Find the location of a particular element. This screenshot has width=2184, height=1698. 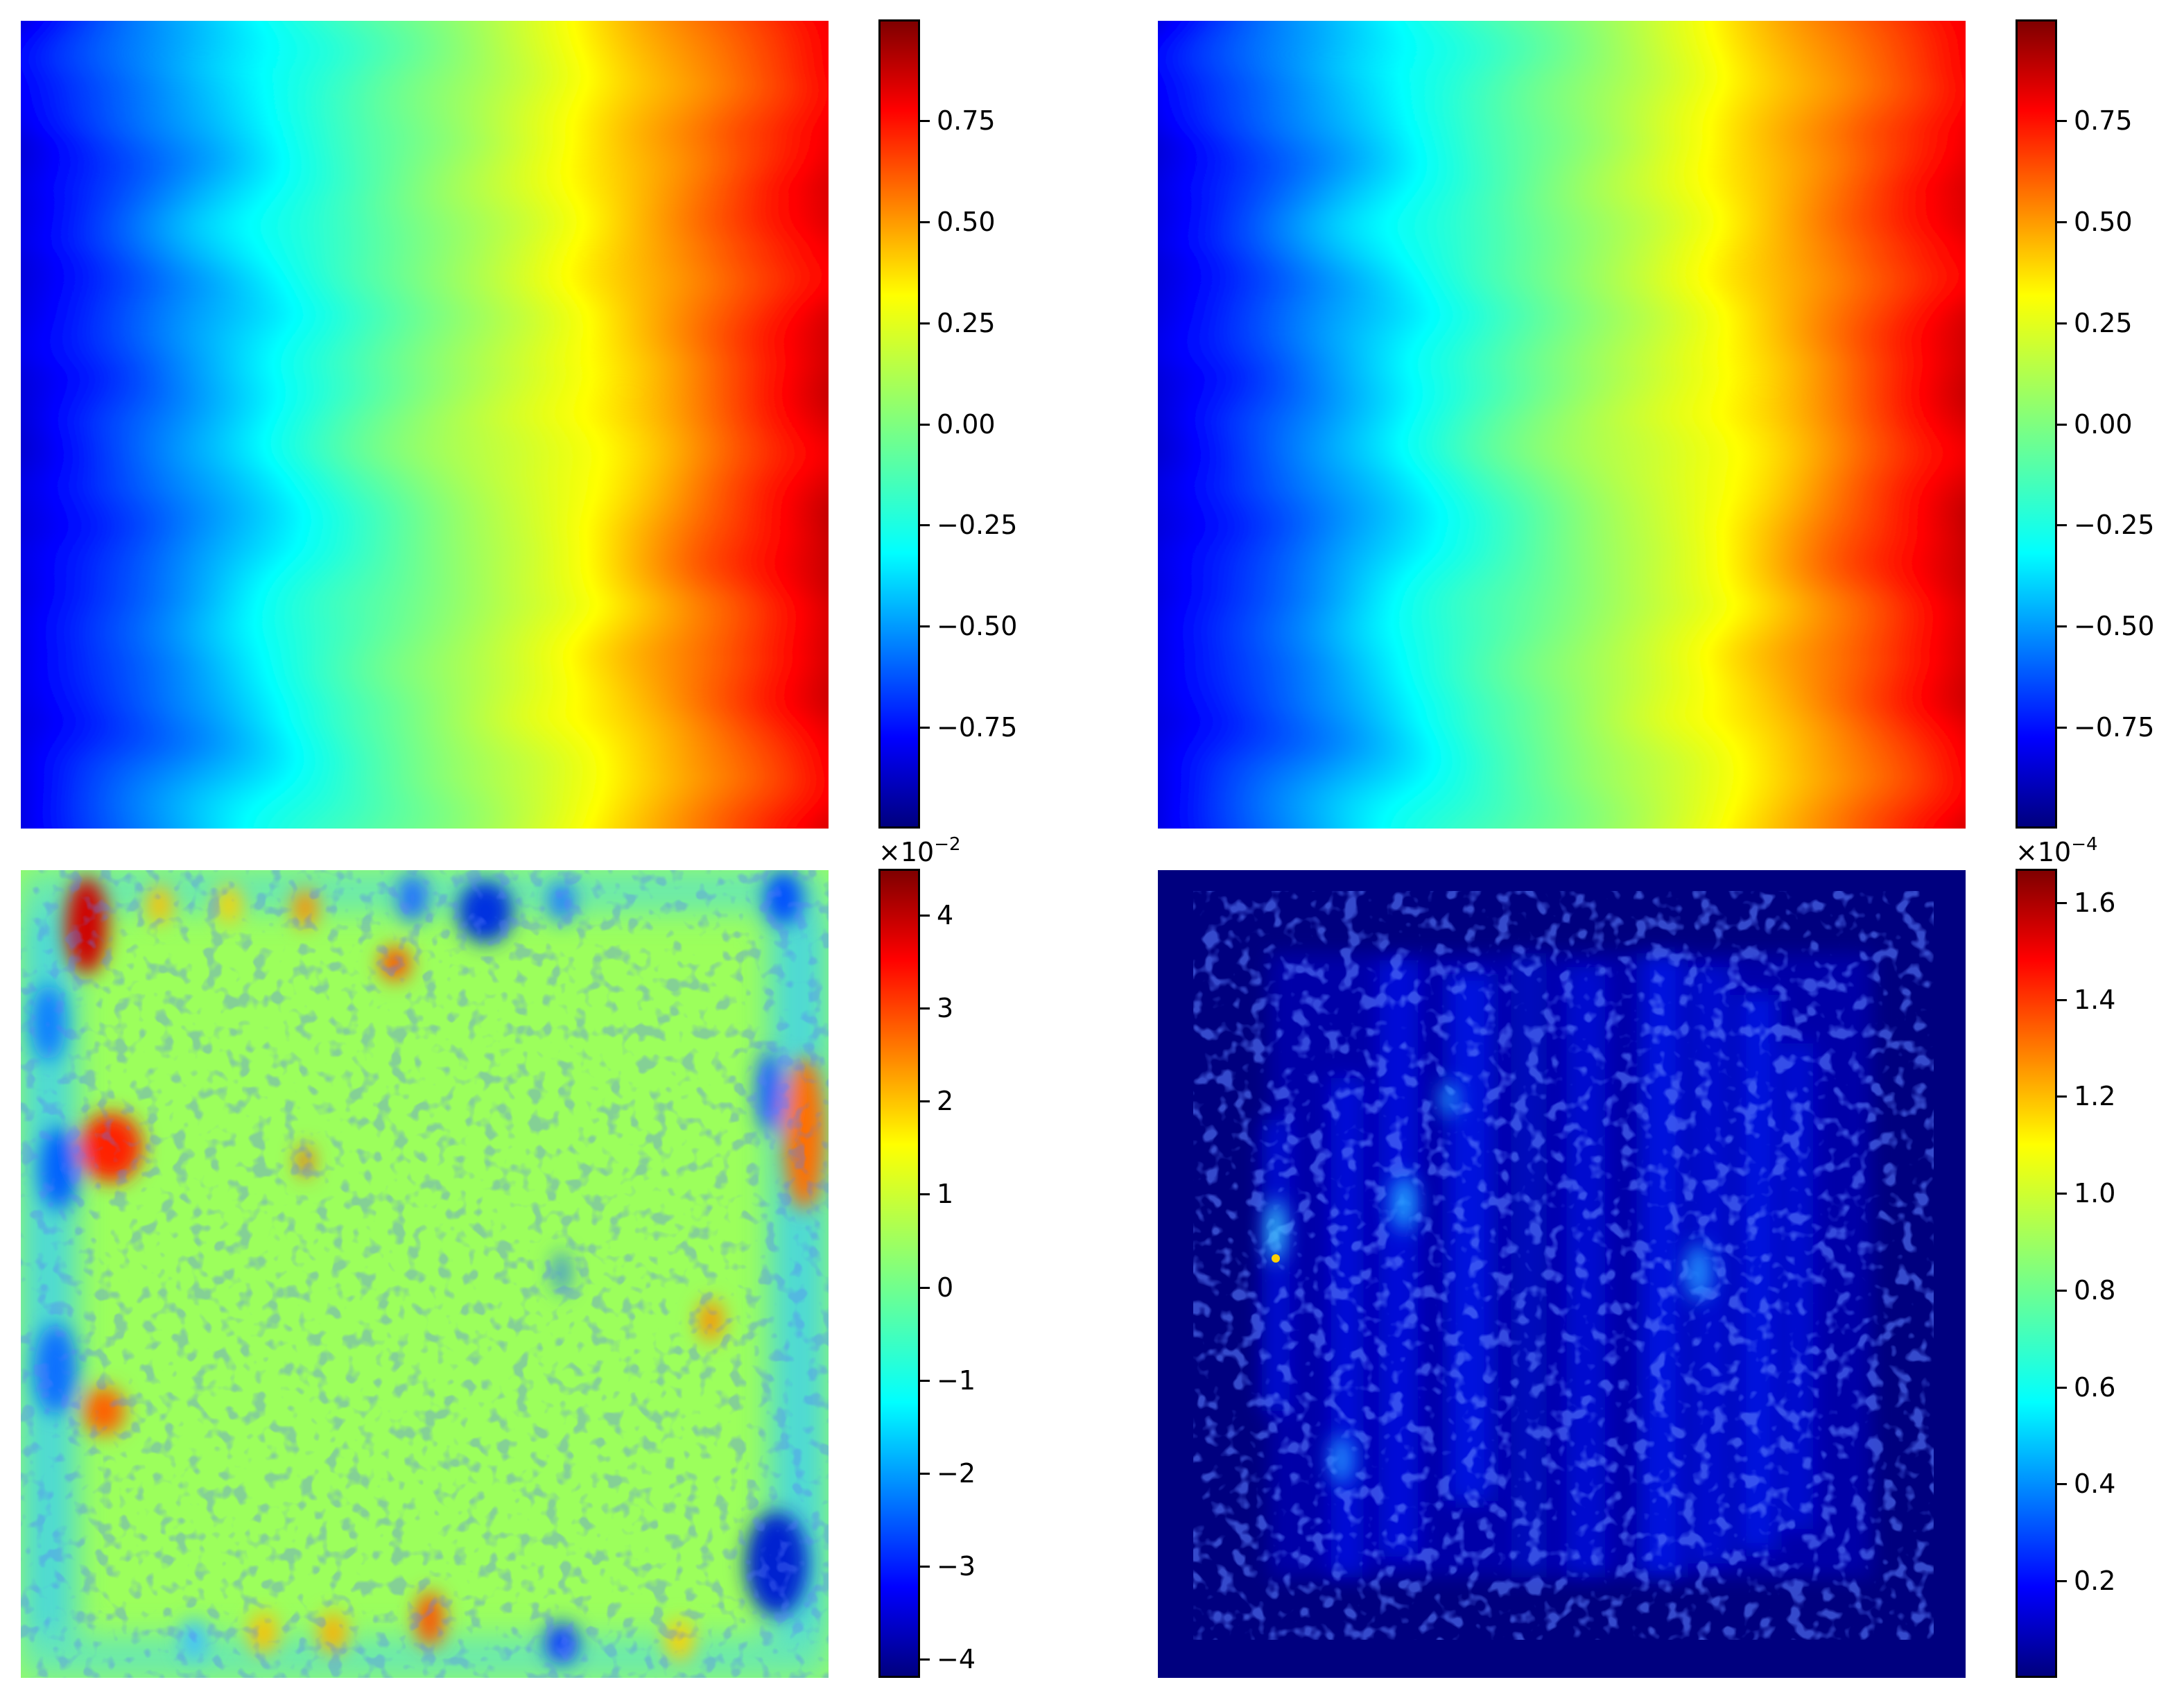

colorbar-prediction-tick-label: −0.50 is located at coordinates (978, 626).